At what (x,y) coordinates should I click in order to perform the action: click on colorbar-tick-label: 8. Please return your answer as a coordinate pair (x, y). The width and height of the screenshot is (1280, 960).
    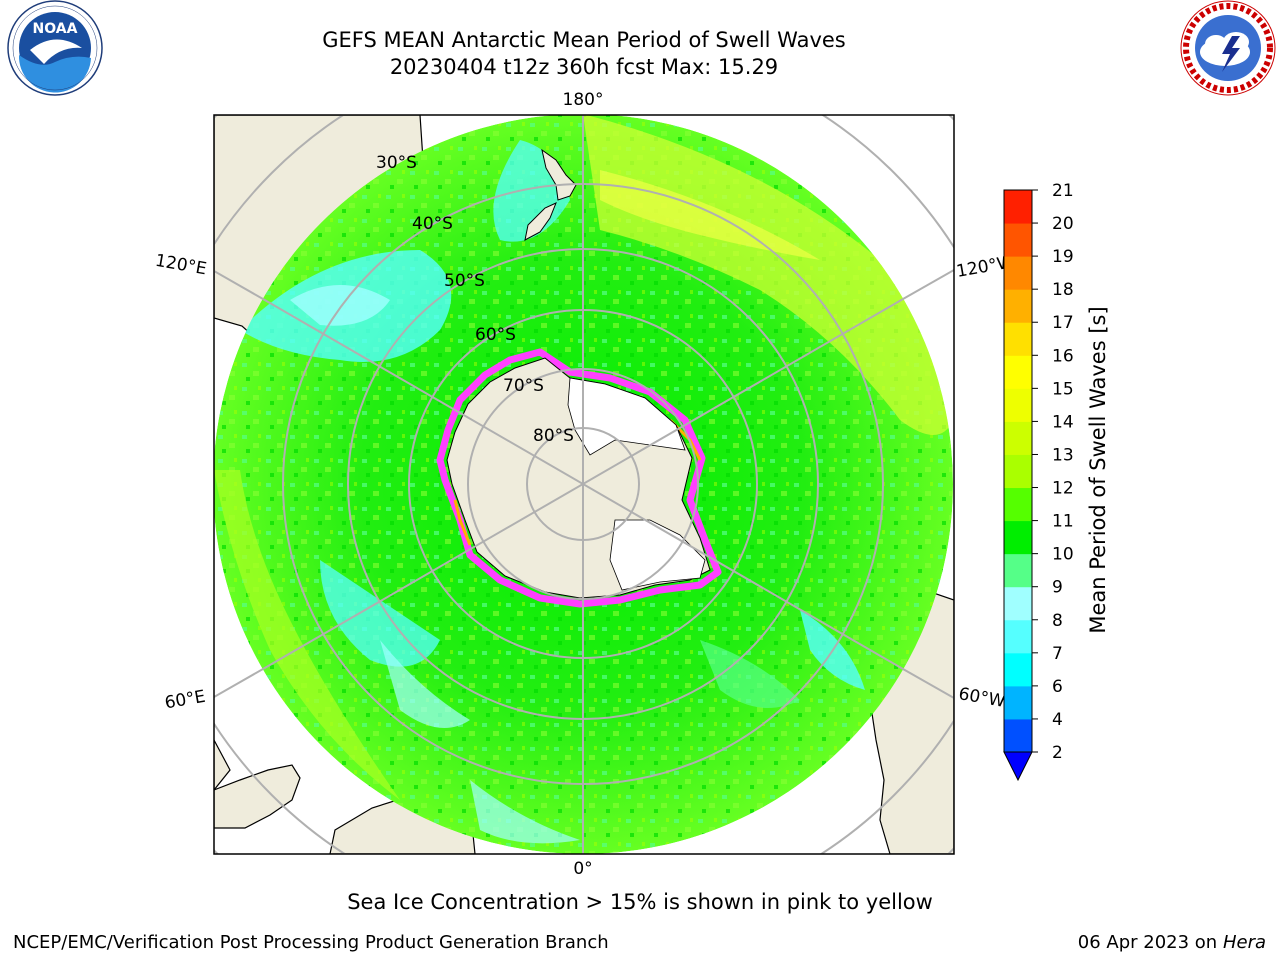
    Looking at the image, I should click on (1057, 621).